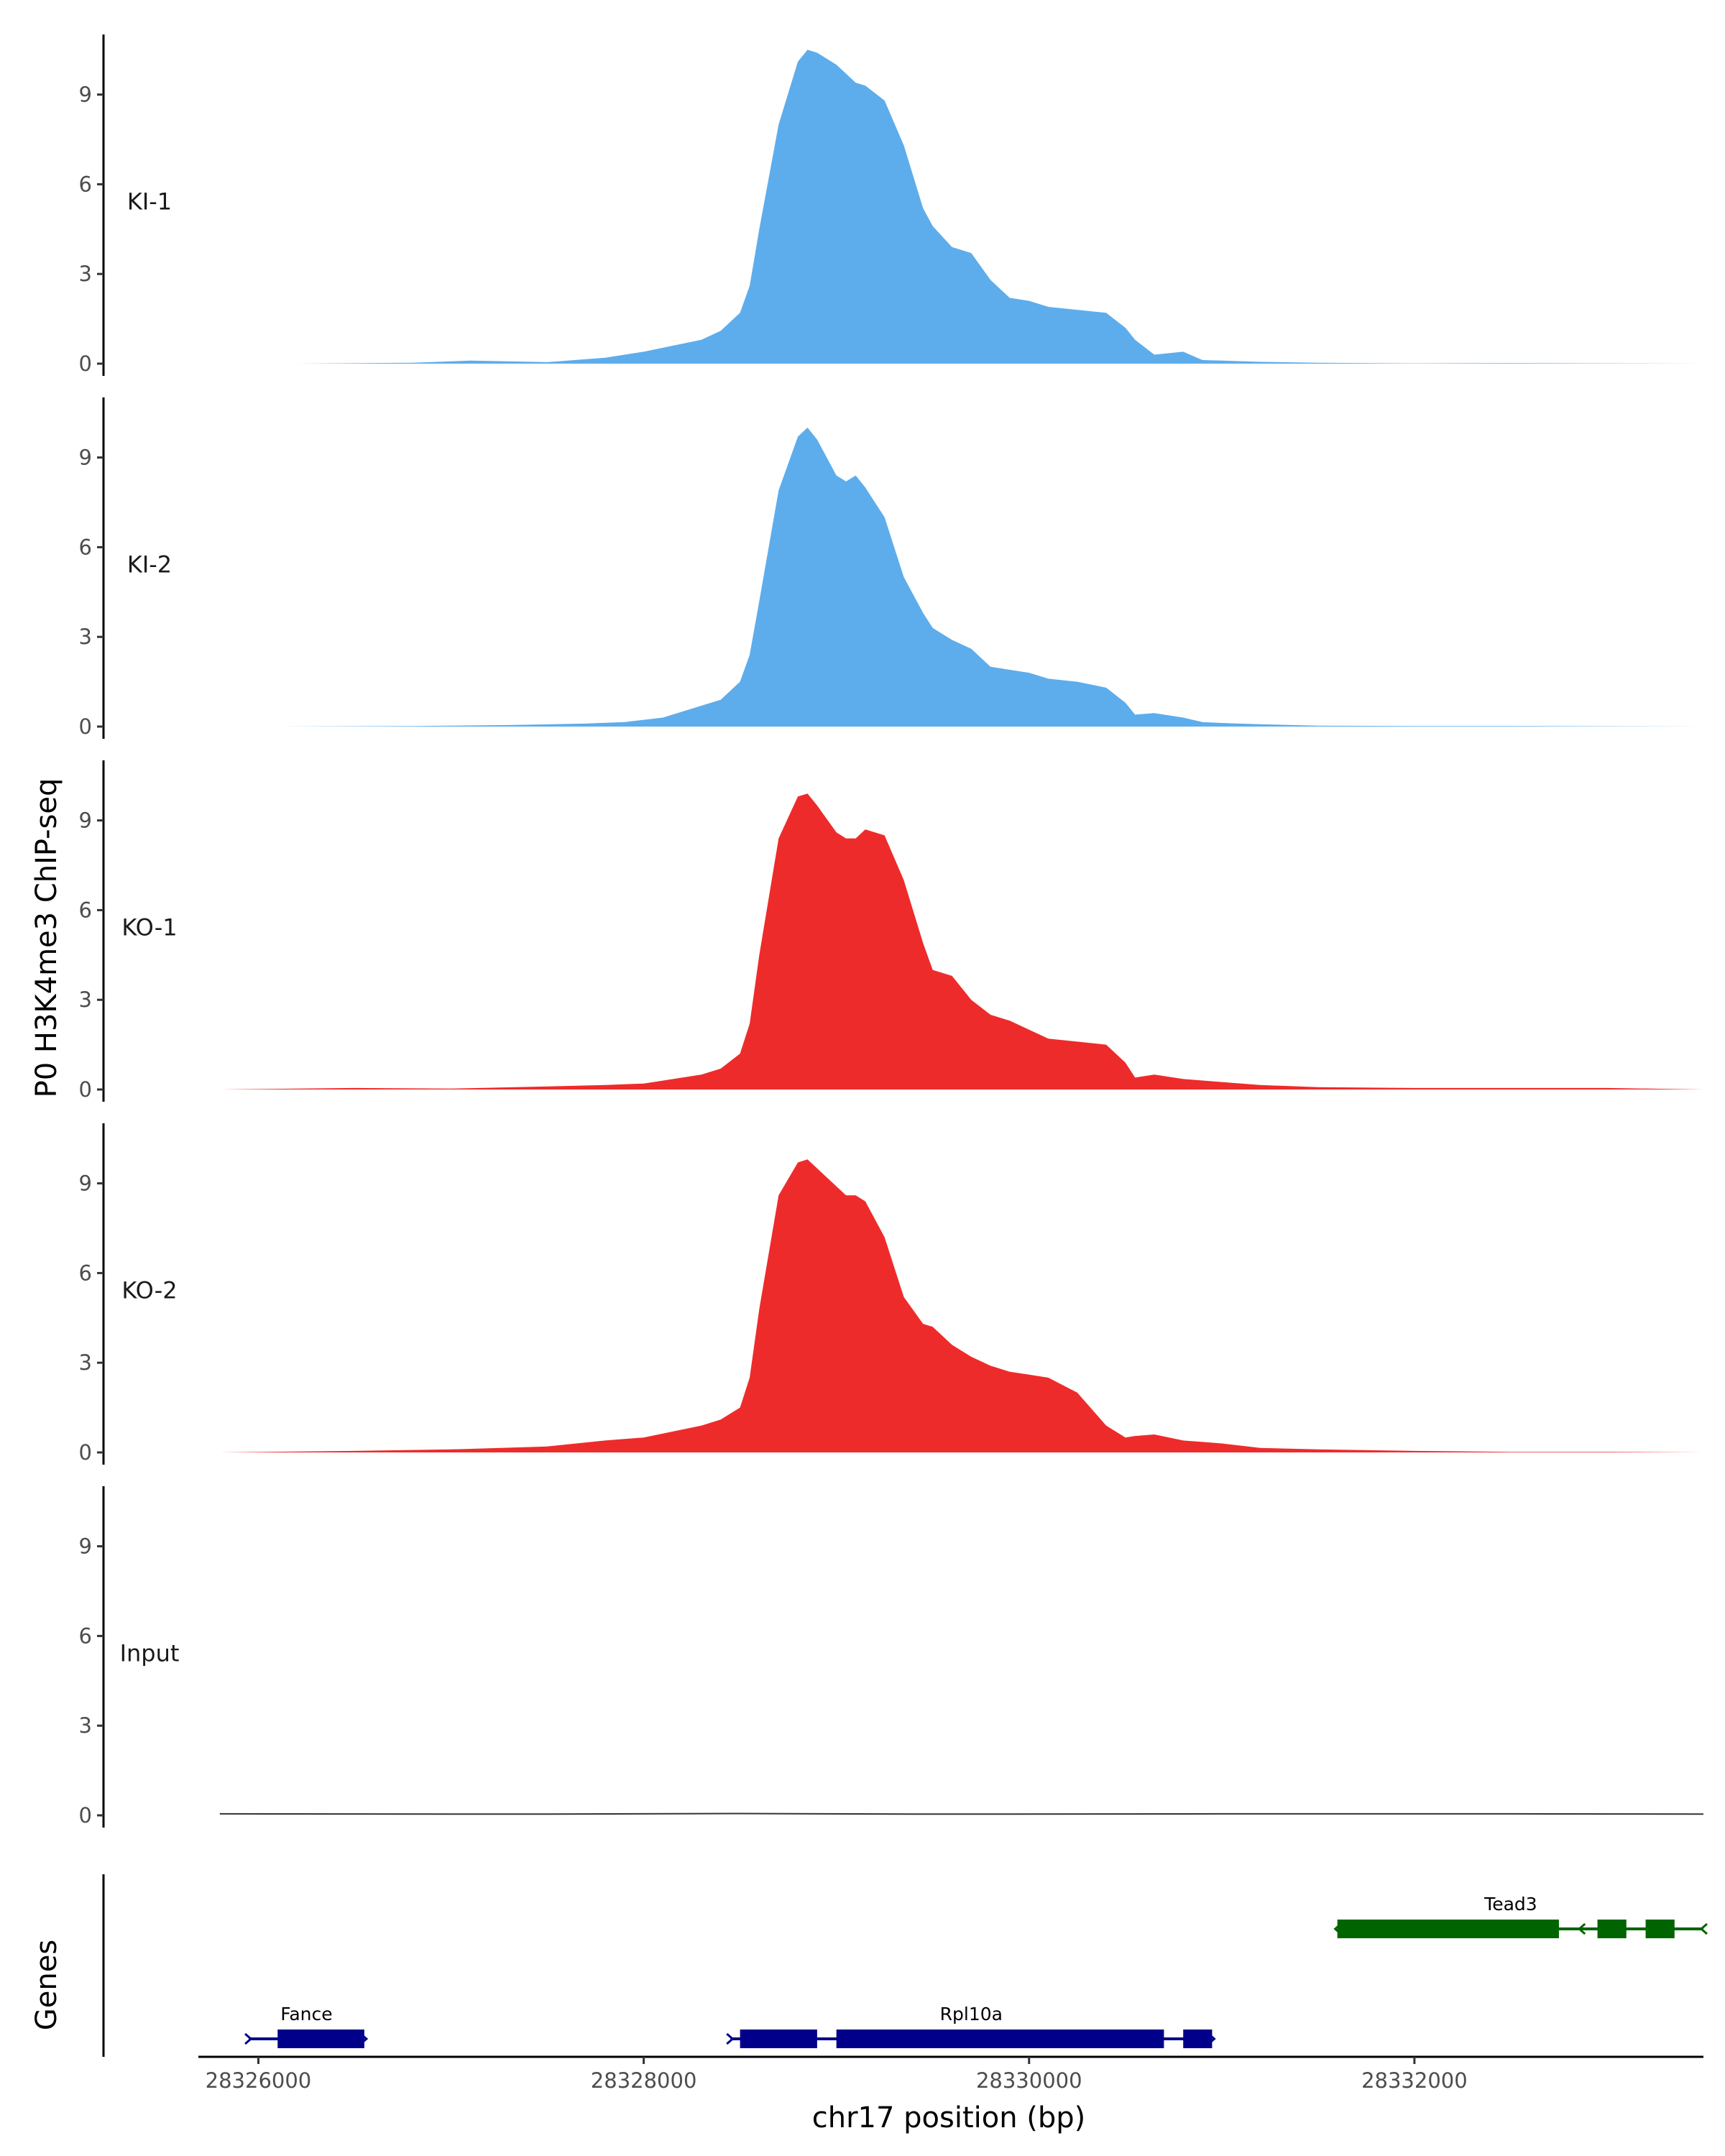  Describe the element at coordinates (150, 1653) in the screenshot. I see `track-label: Input` at that location.